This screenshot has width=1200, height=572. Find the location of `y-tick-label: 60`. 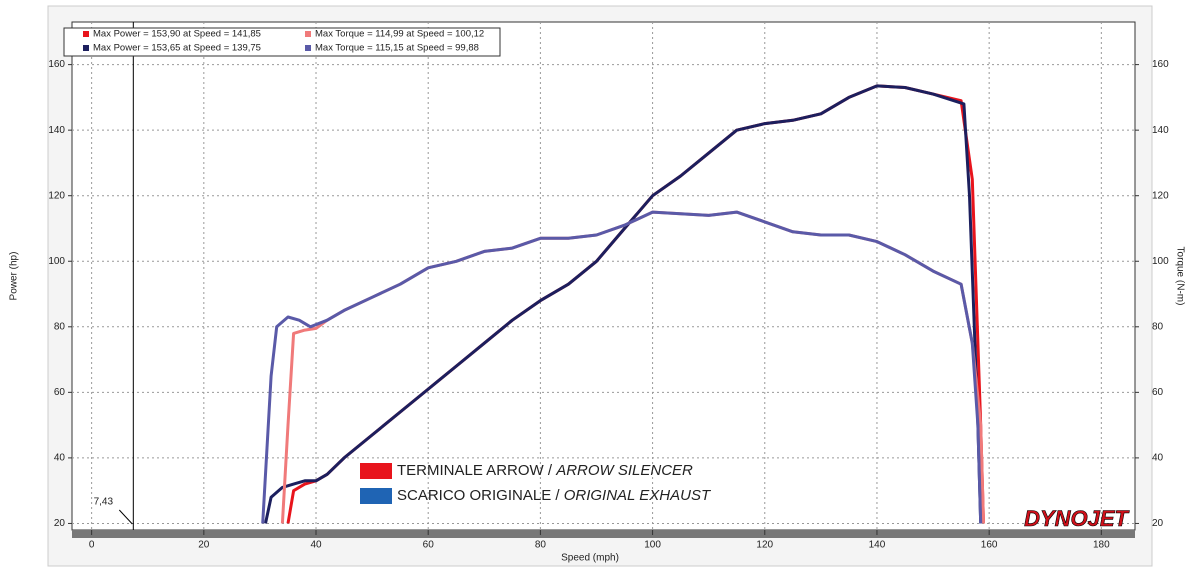

y-tick-label: 60 is located at coordinates (60, 392).